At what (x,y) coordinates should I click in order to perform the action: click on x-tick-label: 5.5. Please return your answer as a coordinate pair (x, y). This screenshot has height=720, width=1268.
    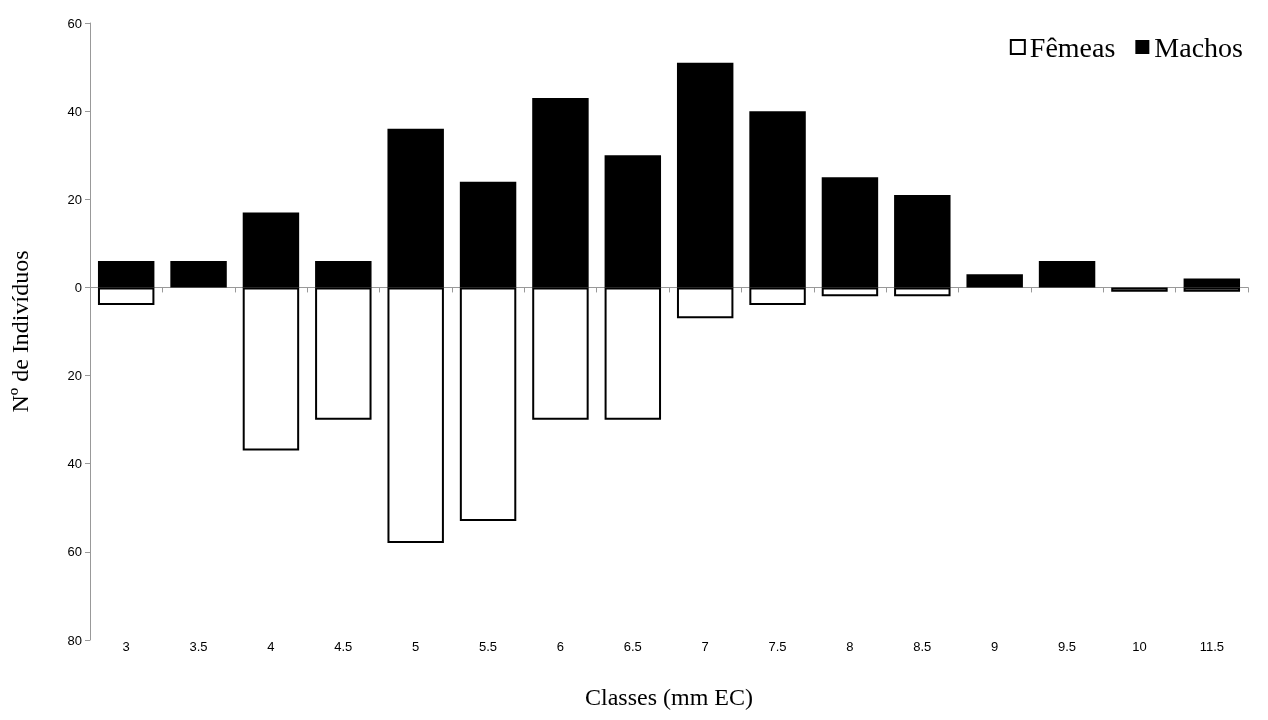
    Looking at the image, I should click on (488, 646).